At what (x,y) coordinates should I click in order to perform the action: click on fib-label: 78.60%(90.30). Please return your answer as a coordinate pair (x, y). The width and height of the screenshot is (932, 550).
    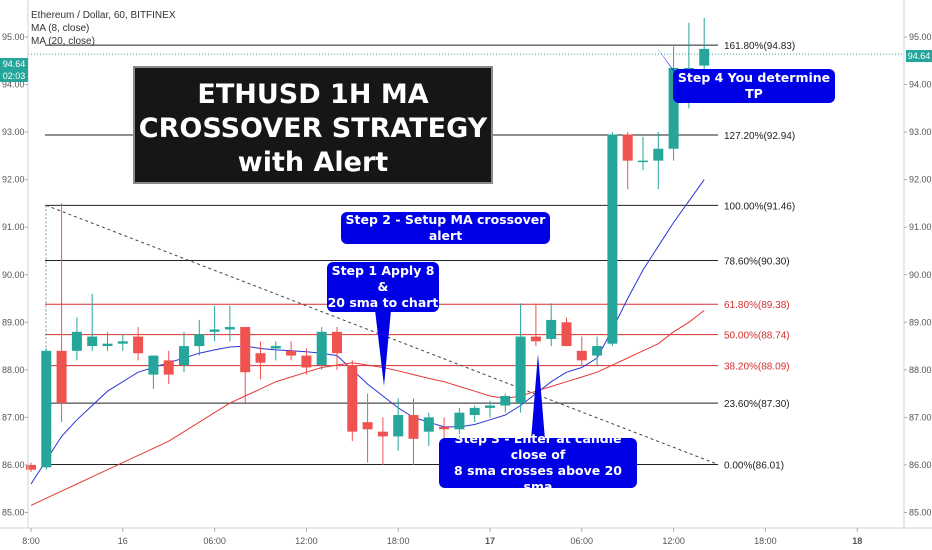
    Looking at the image, I should click on (757, 261).